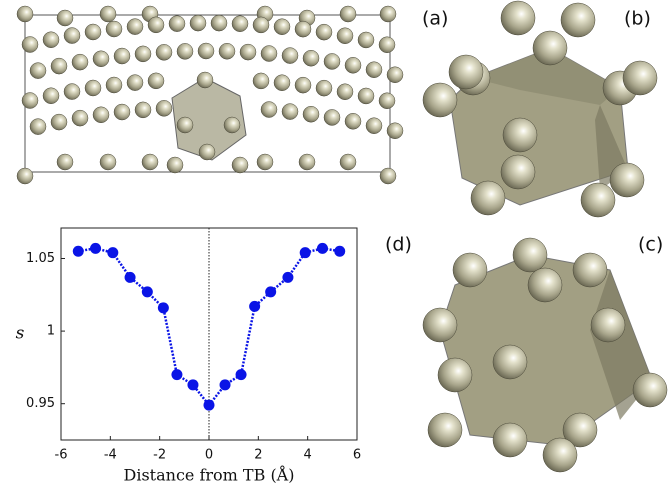  Describe the element at coordinates (51, 331) in the screenshot. I see `y-tick-label: 1` at that location.